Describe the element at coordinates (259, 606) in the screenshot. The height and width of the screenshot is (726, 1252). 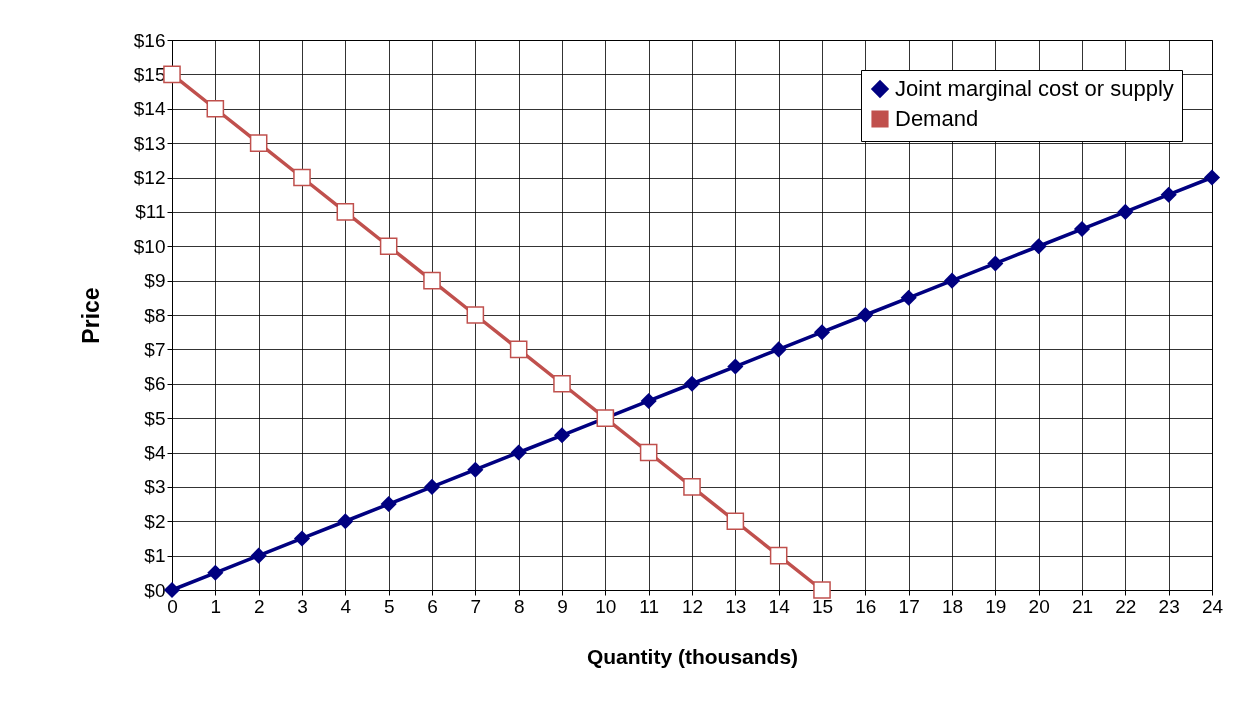
I see `x-tick-label: 2` at that location.